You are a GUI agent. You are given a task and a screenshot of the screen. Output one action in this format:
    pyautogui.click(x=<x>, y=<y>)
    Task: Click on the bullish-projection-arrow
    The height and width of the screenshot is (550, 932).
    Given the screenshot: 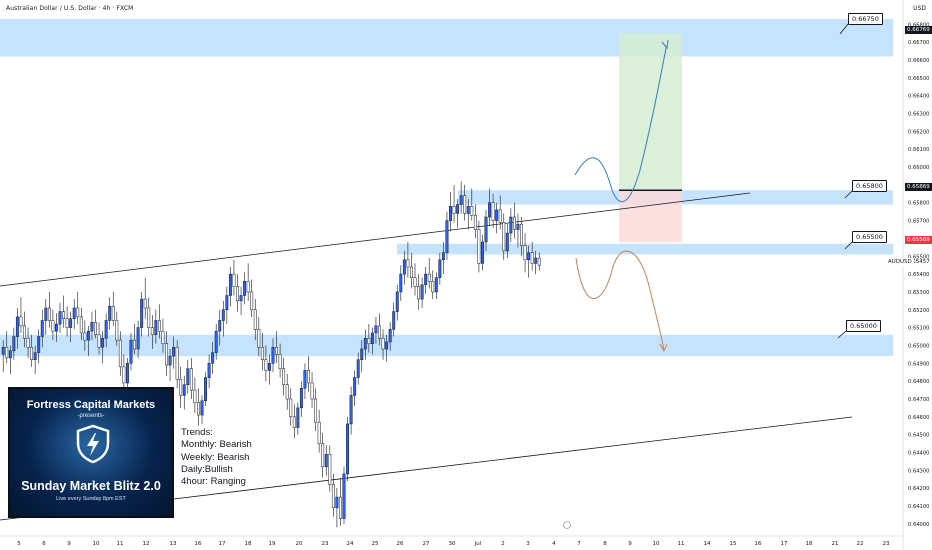 What is the action you would take?
    pyautogui.click(x=620, y=124)
    